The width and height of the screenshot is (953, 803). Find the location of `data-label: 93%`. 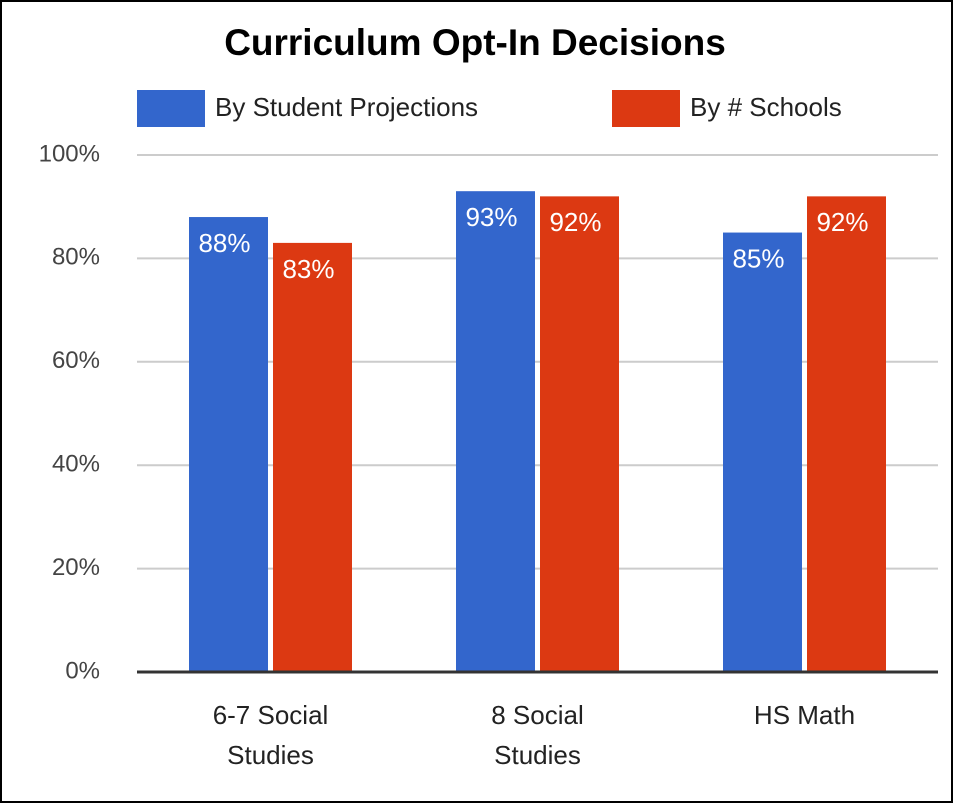

data-label: 93% is located at coordinates (491, 217).